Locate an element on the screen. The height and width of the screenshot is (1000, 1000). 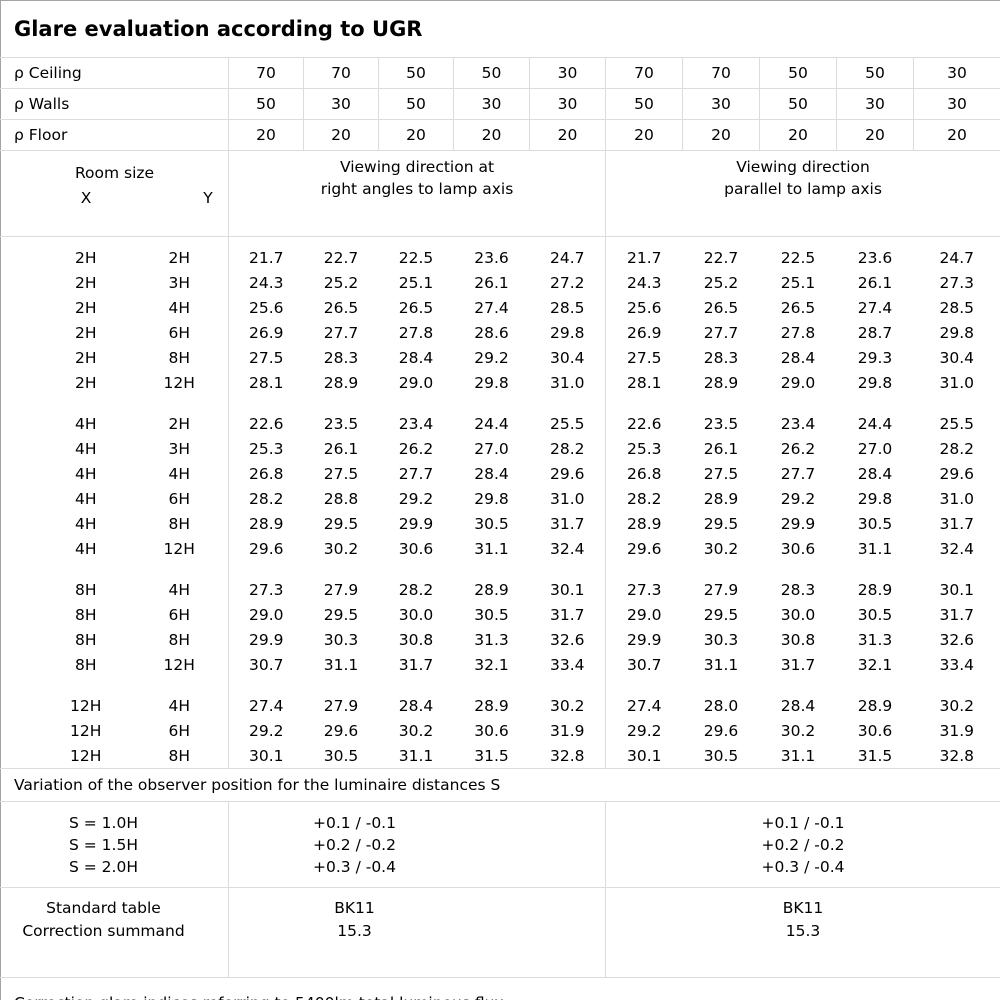
room-size-header: Room size X Y is located at coordinates (114, 193).